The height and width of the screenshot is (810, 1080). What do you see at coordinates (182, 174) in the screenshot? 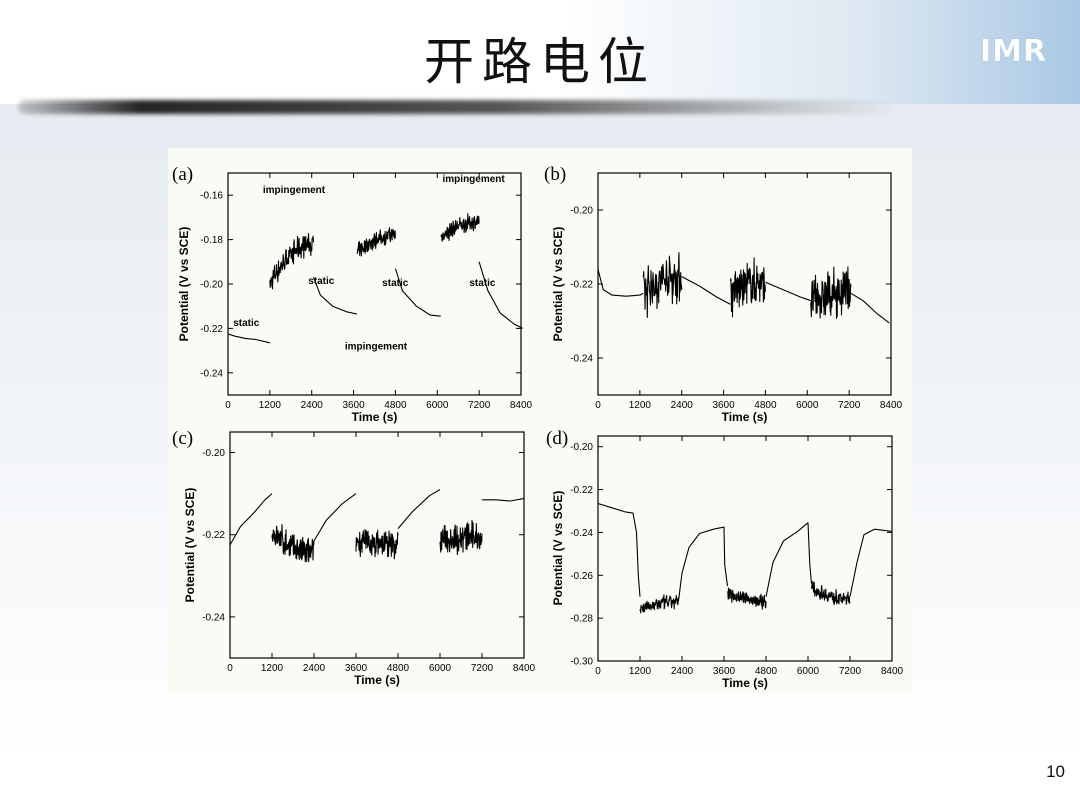
I see `panel-letter: (a)` at bounding box center [182, 174].